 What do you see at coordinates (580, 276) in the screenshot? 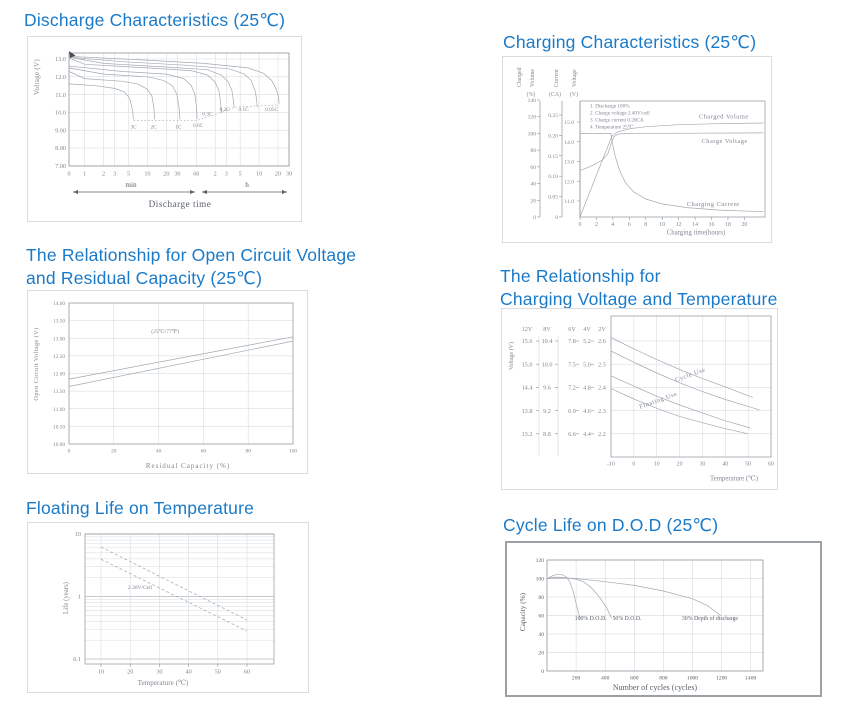
I see `cv-temp-title-line1: The Relationship for` at bounding box center [580, 276].